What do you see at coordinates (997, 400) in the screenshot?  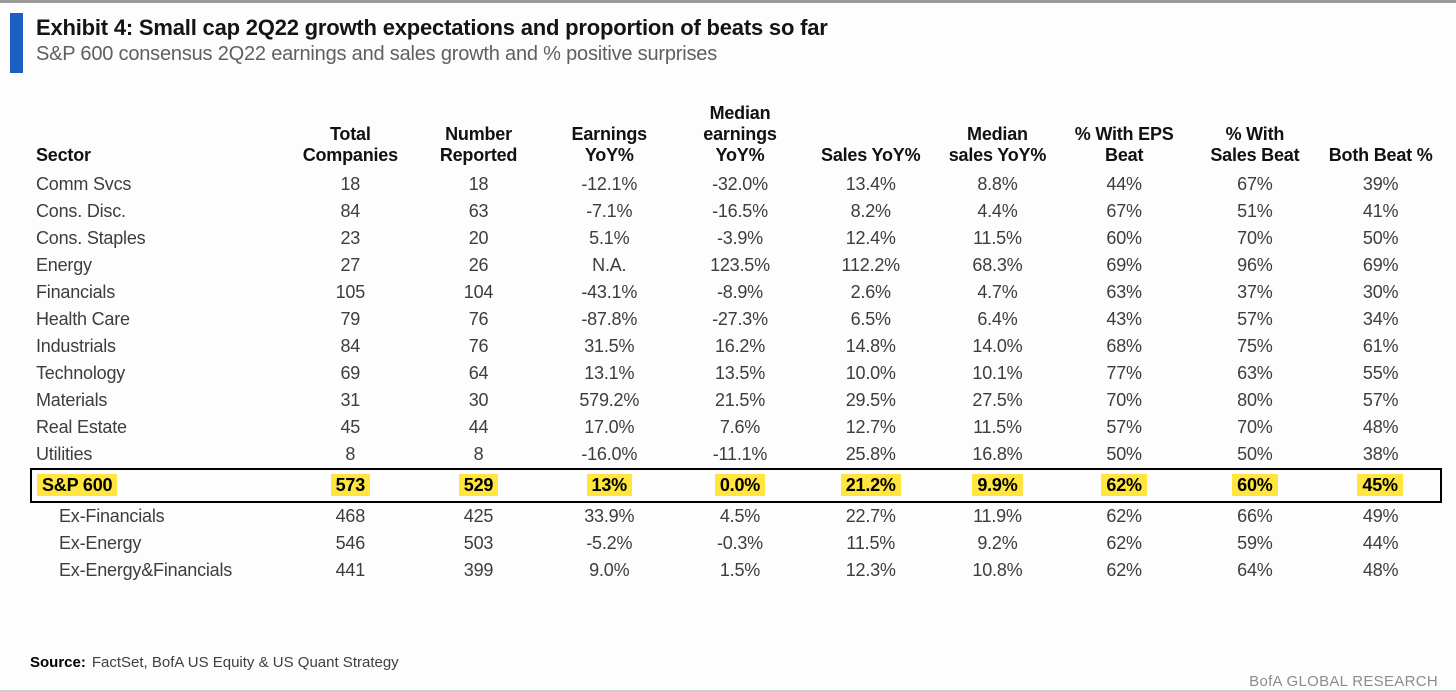 I see `value-cell: 27.5%` at bounding box center [997, 400].